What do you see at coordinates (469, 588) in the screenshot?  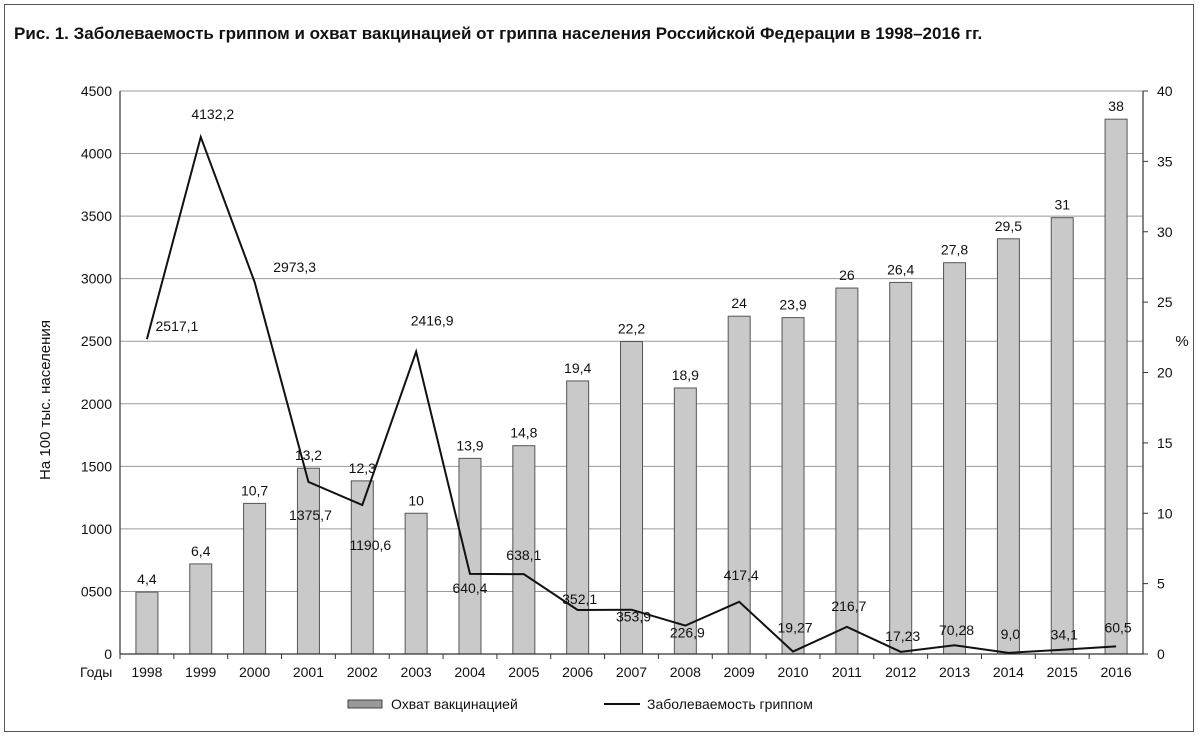 I see `line-data-label: 640,4` at bounding box center [469, 588].